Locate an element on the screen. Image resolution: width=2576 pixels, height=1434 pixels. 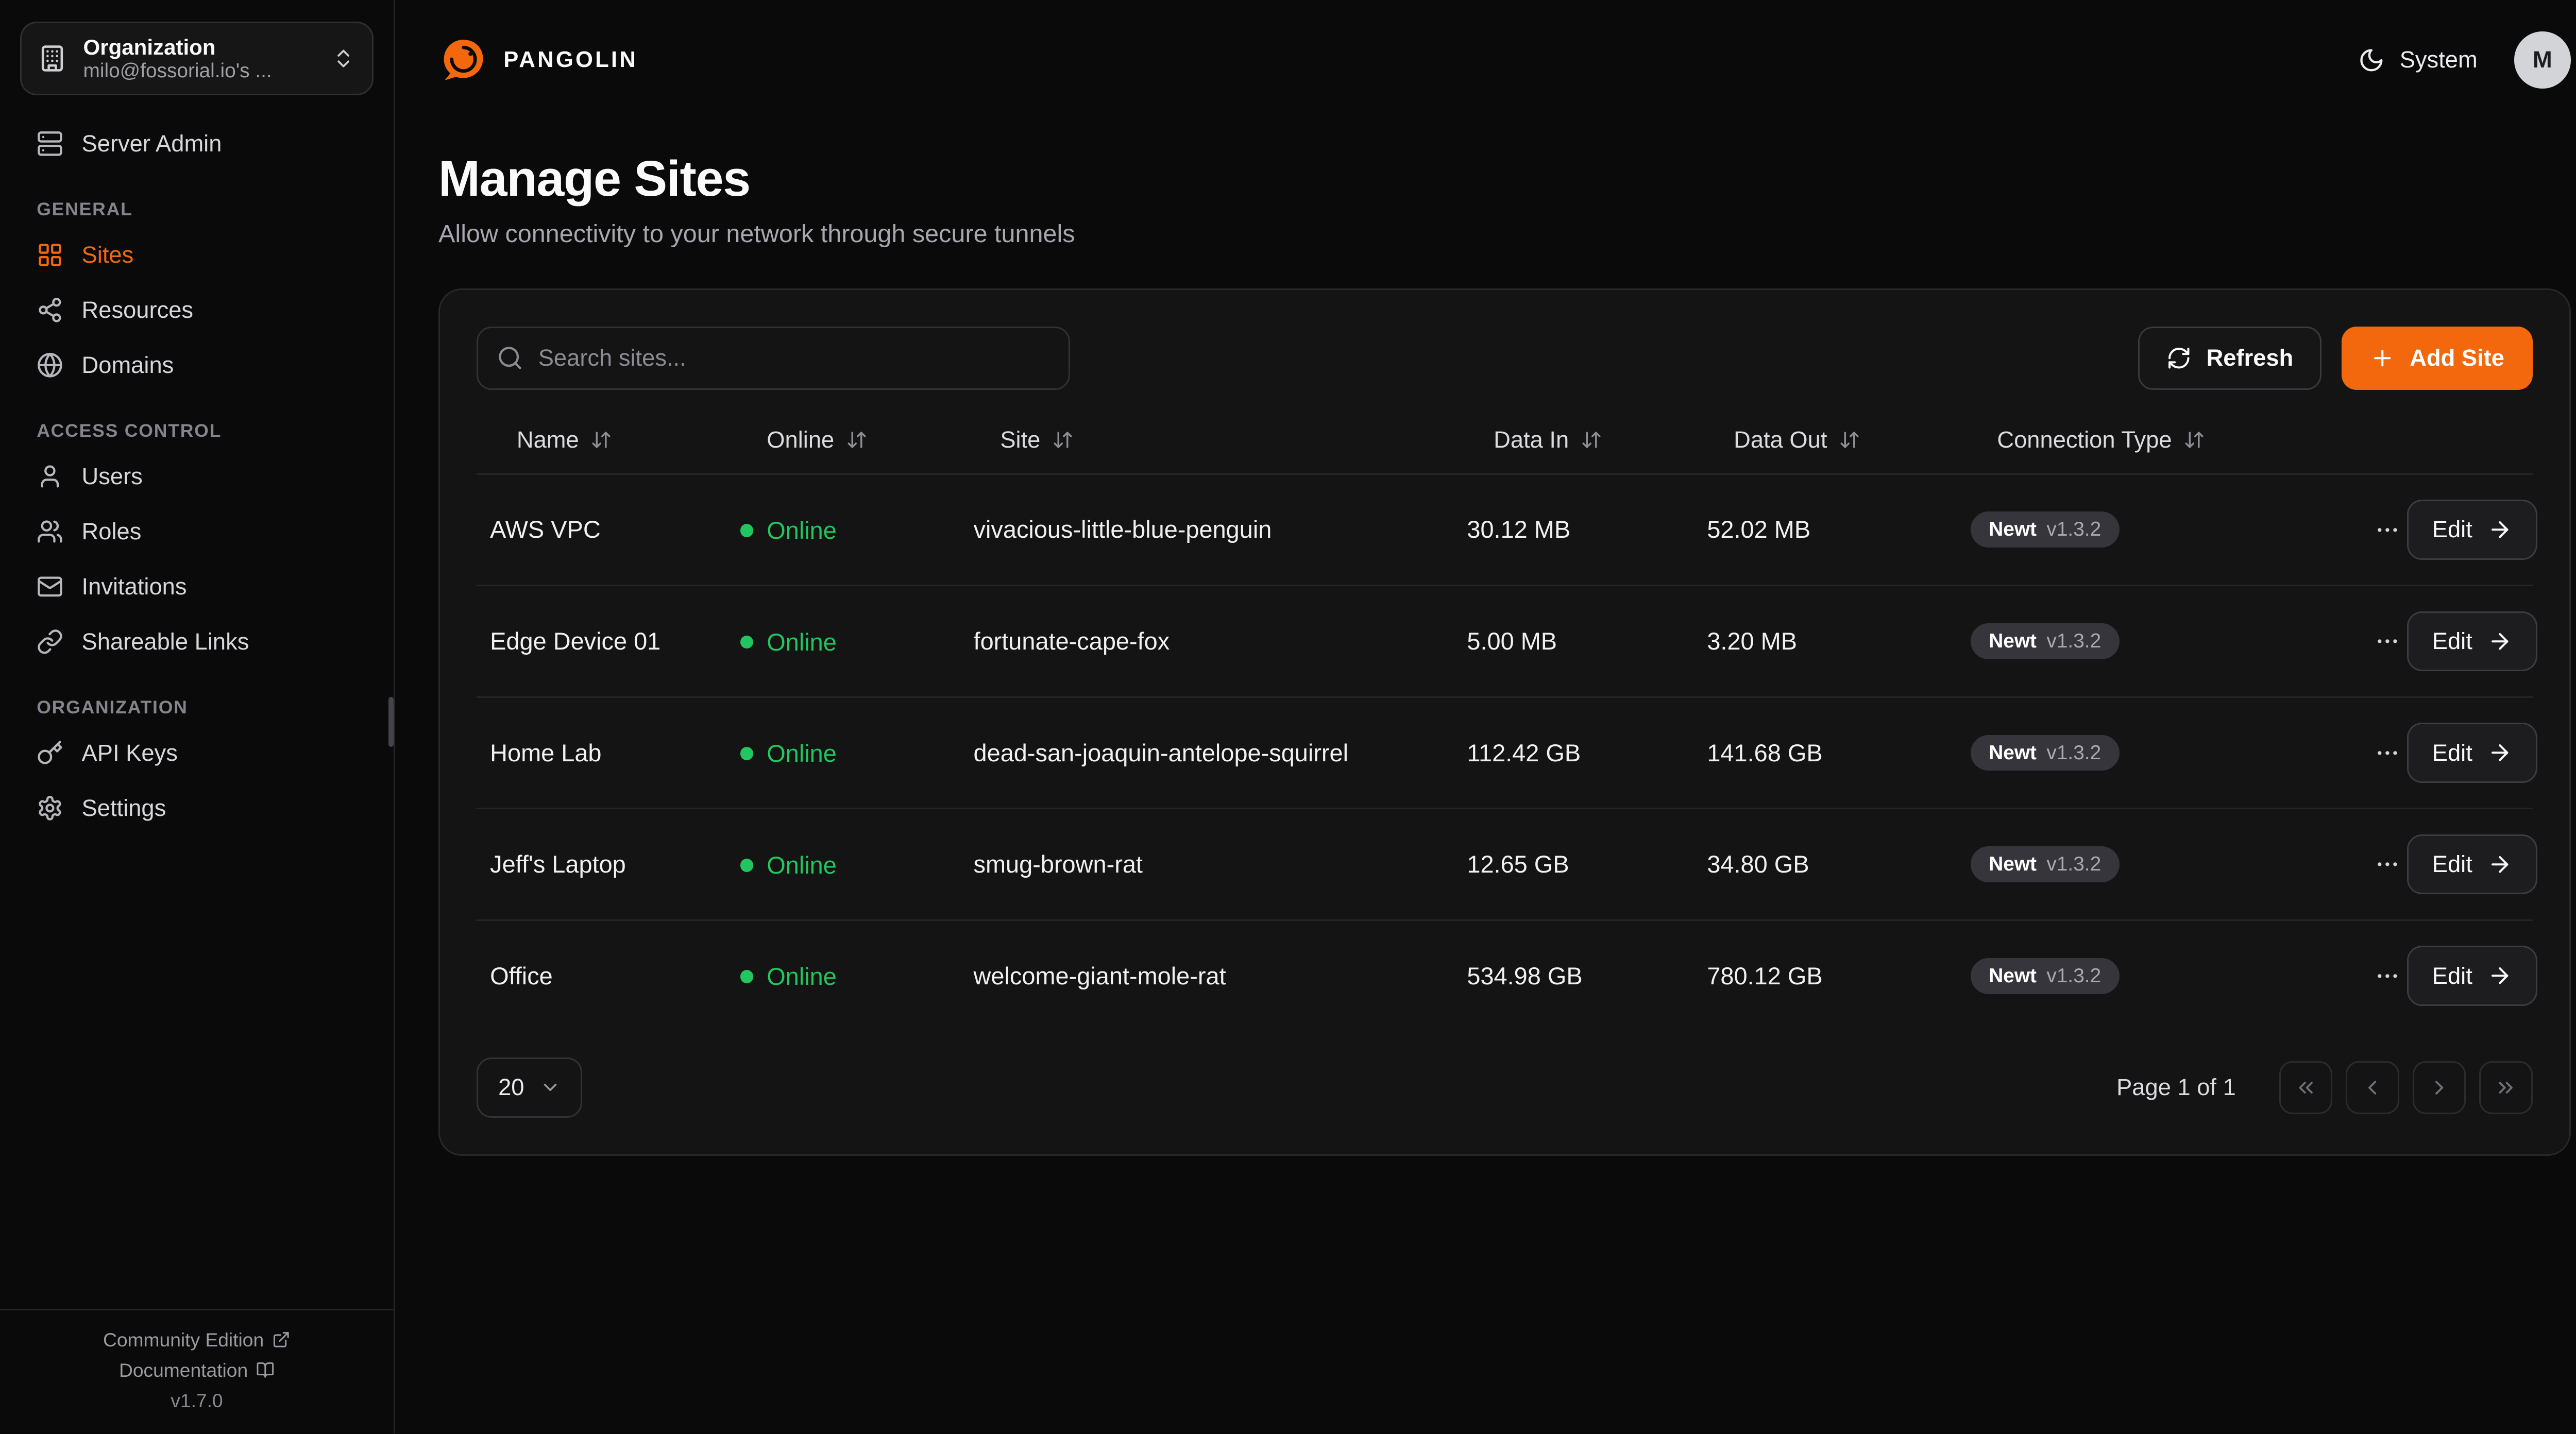
cell-data-out: 52.02 MB is located at coordinates (1759, 529).